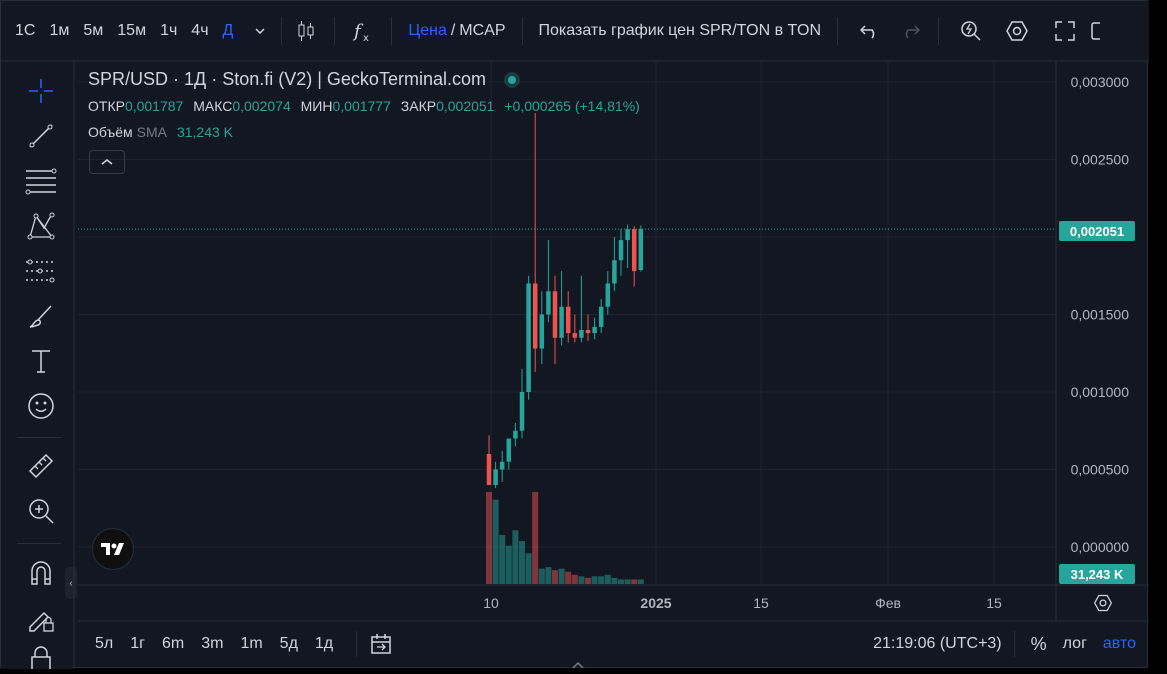 This screenshot has width=1167, height=674. Describe the element at coordinates (1100, 160) in the screenshot. I see `price-tick-label: 0,002500` at that location.